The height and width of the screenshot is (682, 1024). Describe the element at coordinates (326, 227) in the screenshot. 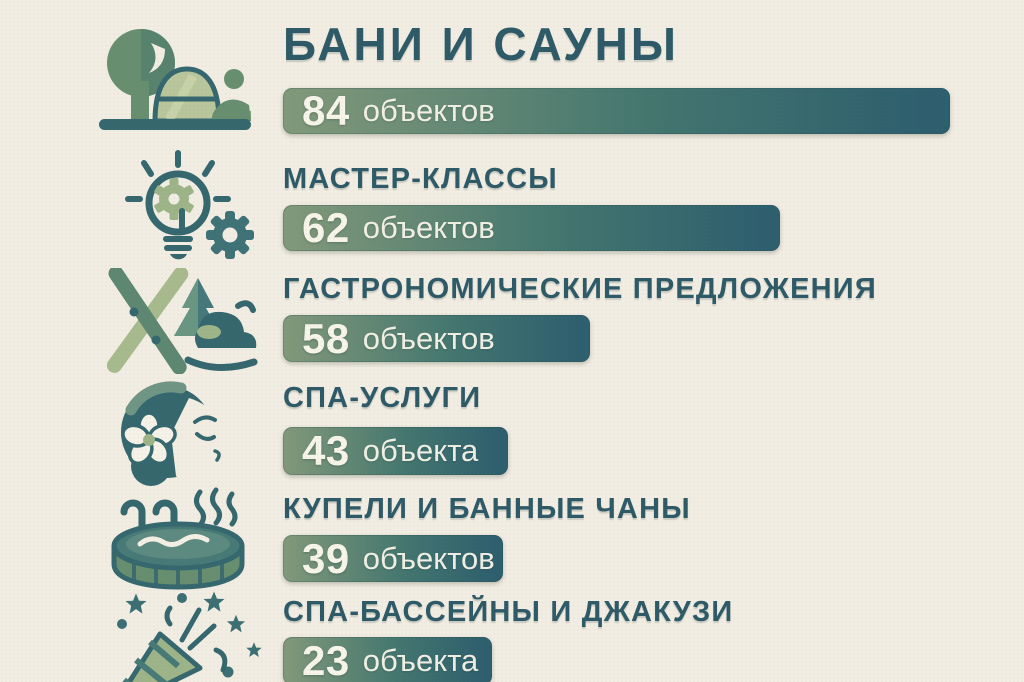

I see `count-value: 62` at that location.